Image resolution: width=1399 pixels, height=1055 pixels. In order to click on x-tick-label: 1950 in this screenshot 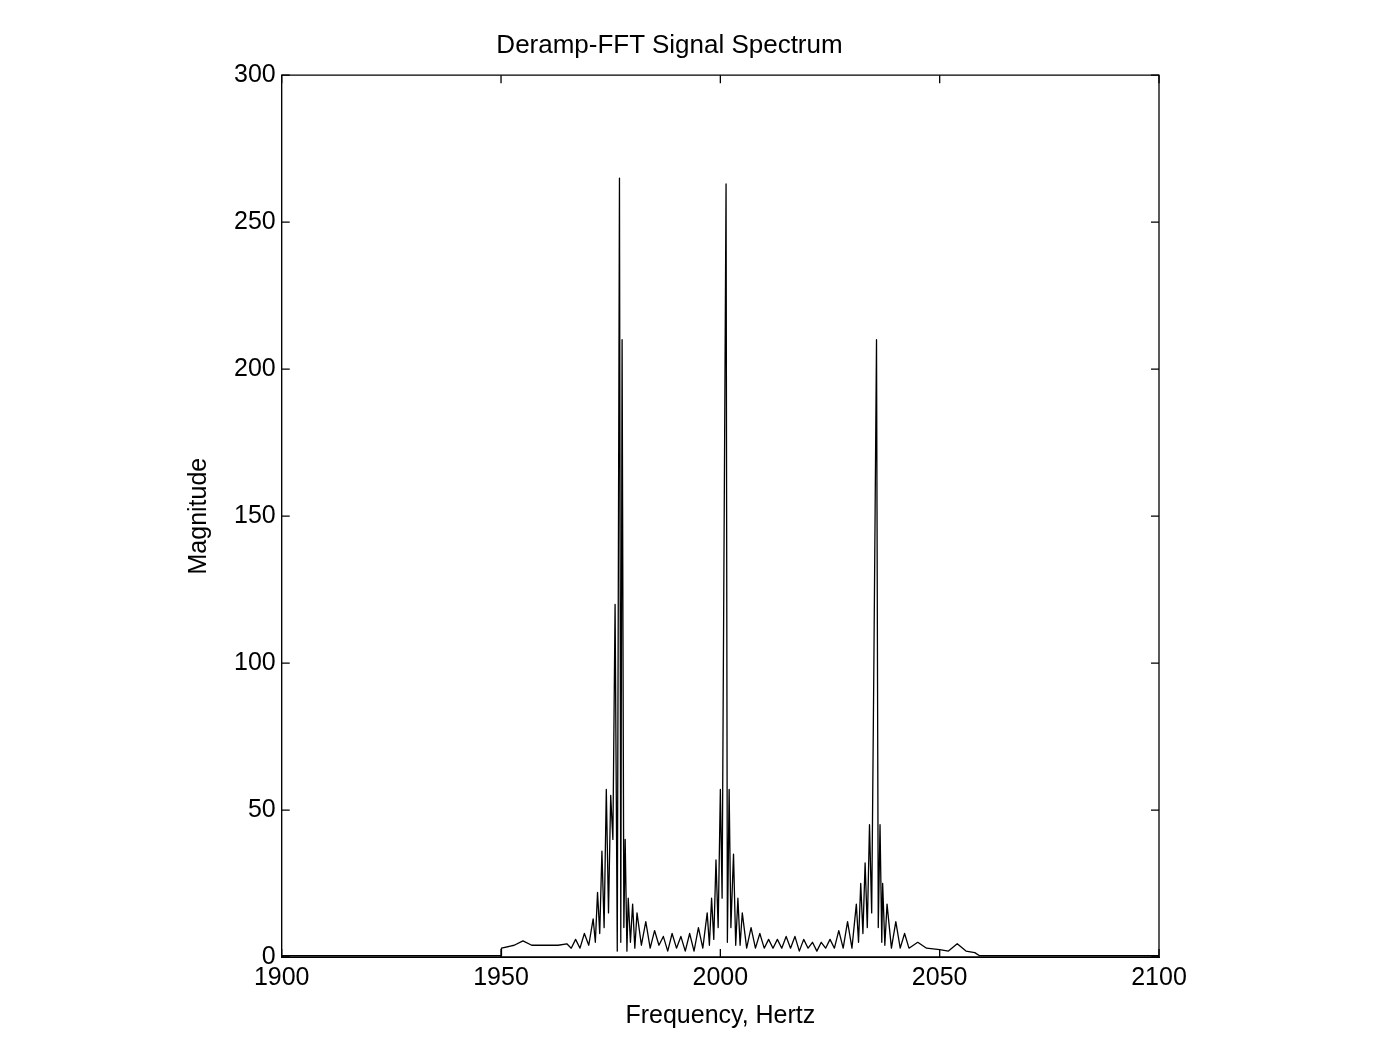, I will do `click(501, 975)`.